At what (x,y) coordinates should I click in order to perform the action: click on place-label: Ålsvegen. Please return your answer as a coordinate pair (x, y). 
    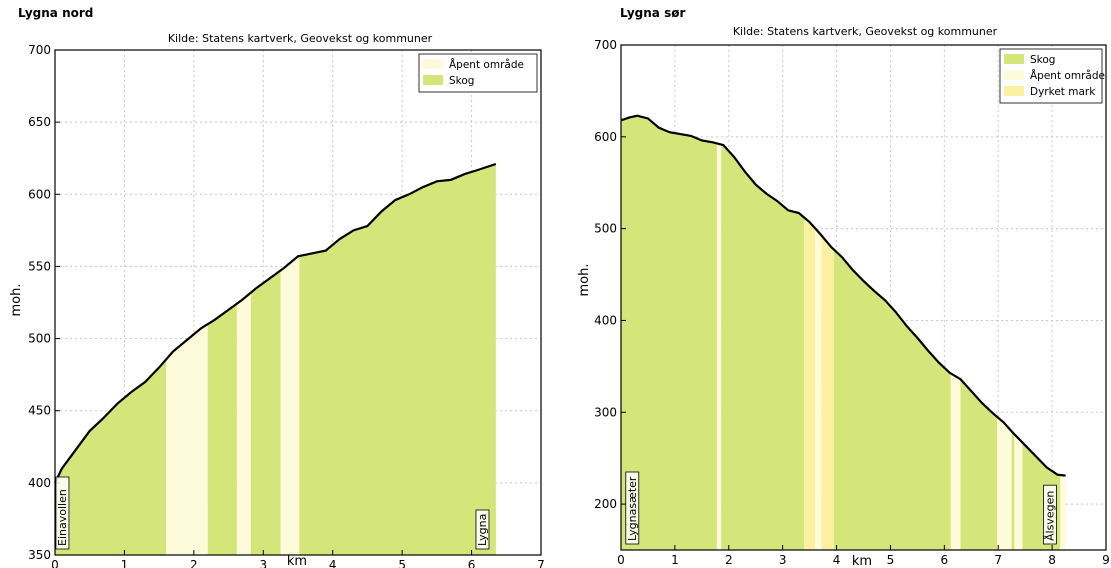
    Looking at the image, I should click on (1050, 514).